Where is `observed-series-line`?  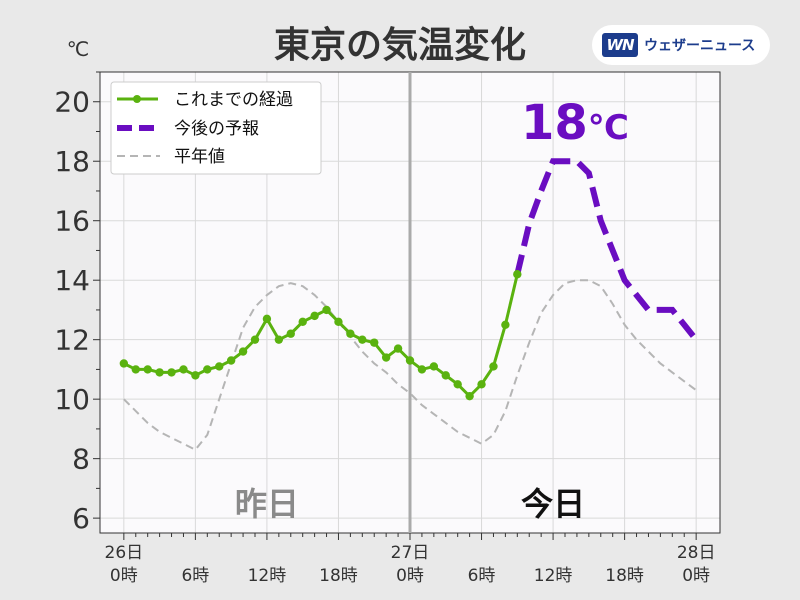
observed-series-line is located at coordinates (321, 336).